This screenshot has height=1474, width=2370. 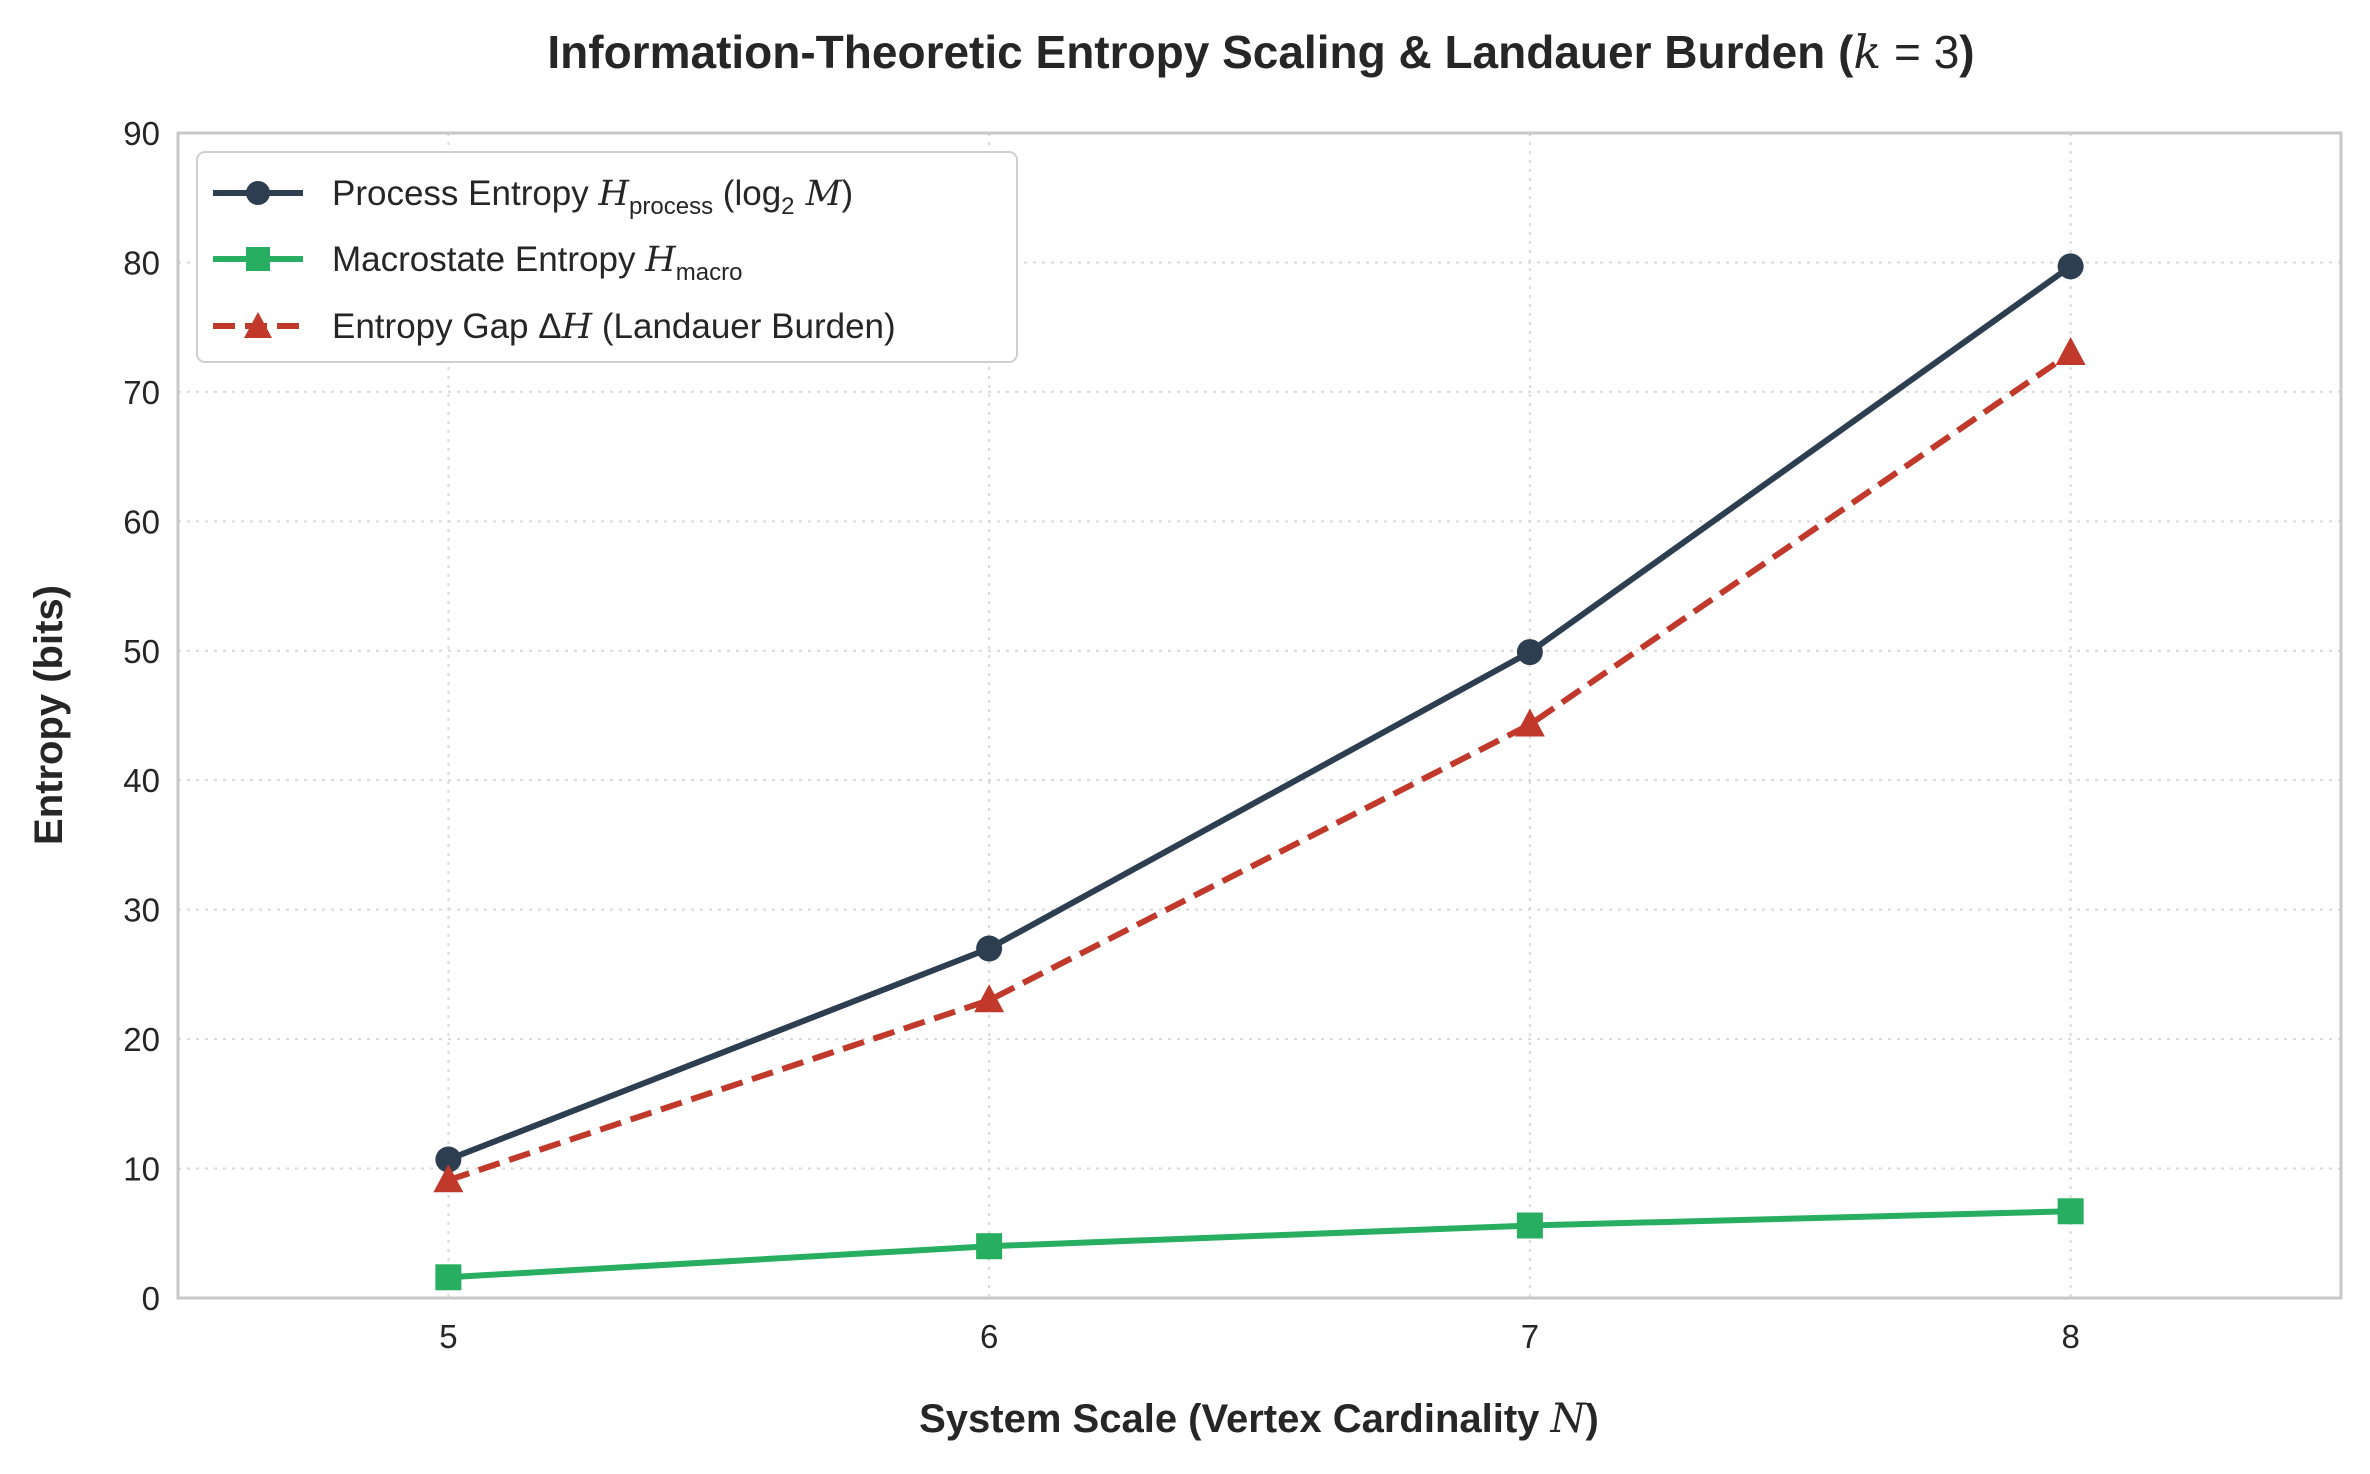 What do you see at coordinates (592, 197) in the screenshot?
I see `legend-label-process-entropy: Process Entropy Hprocess (log2 M)` at bounding box center [592, 197].